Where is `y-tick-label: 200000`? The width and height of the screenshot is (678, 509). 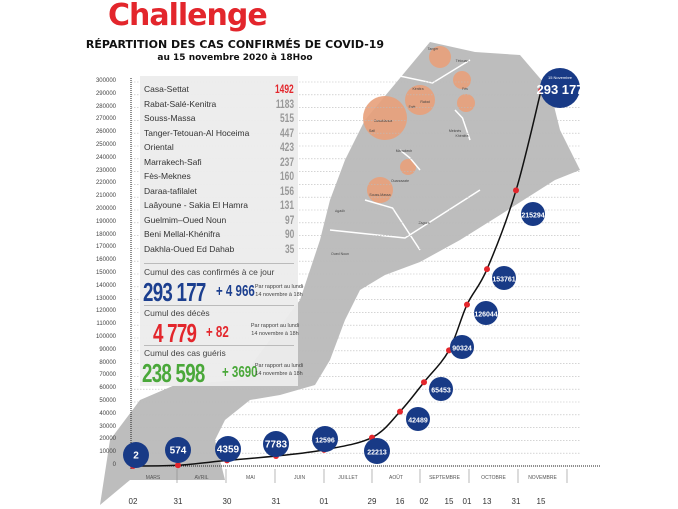
y-tick-label: 200000 is located at coordinates (105, 209).